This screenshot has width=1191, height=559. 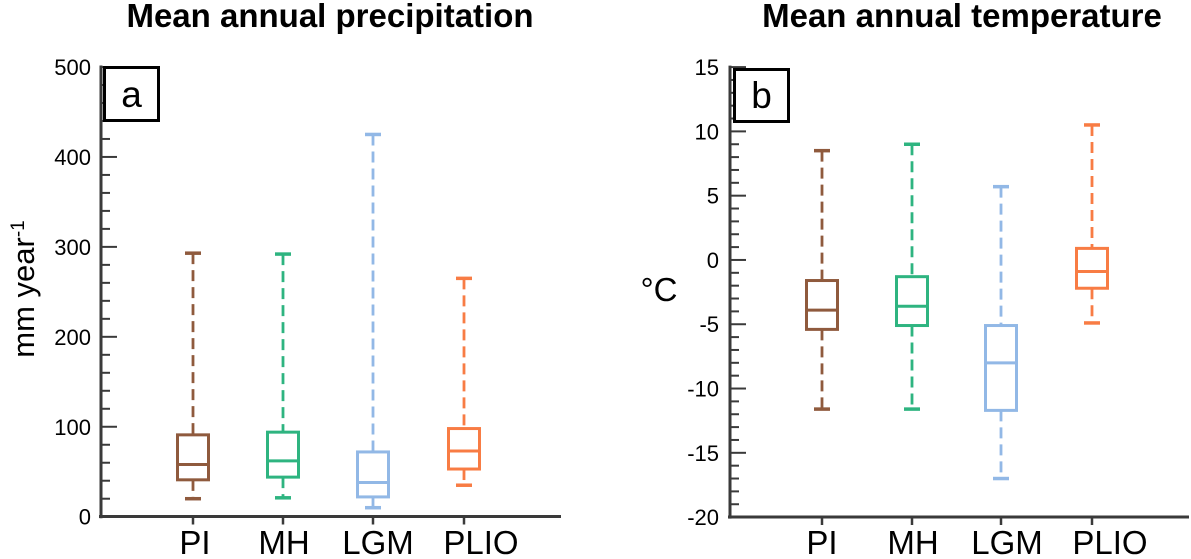 I want to click on panel-a-y-axis-label: mm year-1, so click(x=24, y=289).